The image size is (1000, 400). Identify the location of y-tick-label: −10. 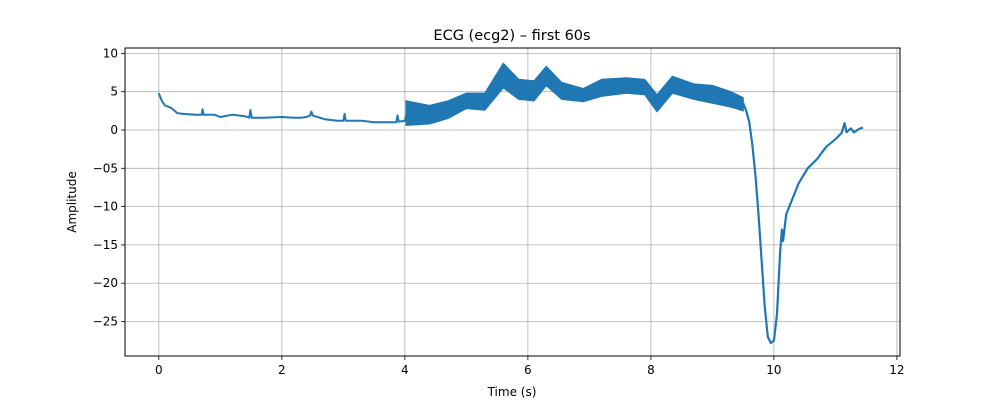
(105, 207).